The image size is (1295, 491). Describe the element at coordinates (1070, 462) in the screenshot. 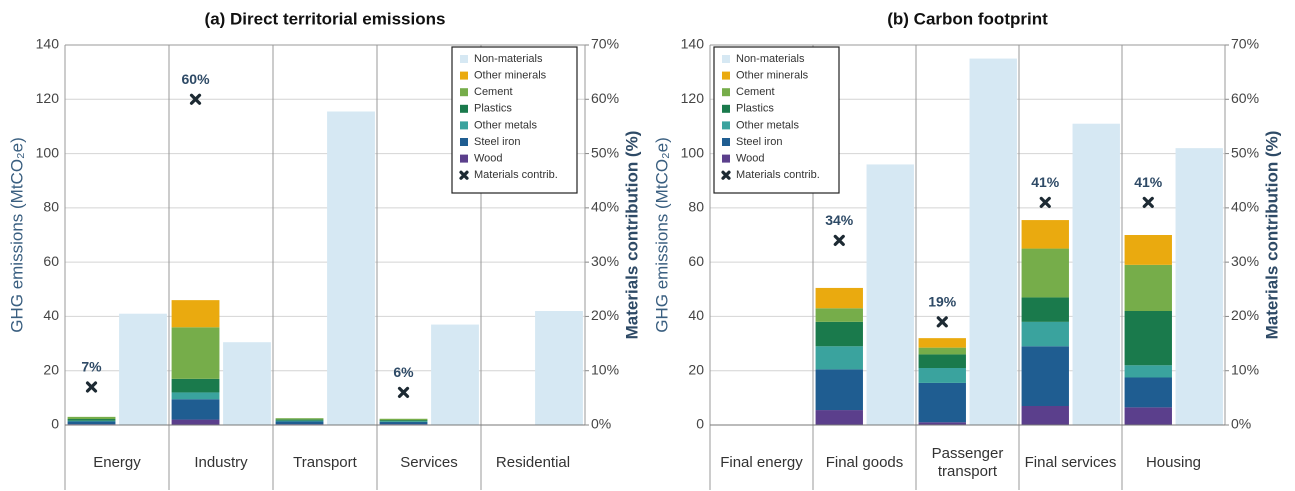

I see `x-tick-label: Final services` at that location.